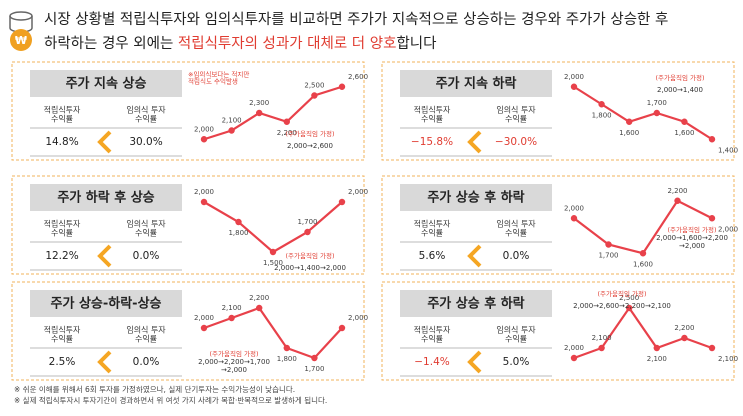  What do you see at coordinates (62, 362) in the screenshot?
I see `stat-value: 2.5%` at bounding box center [62, 362].